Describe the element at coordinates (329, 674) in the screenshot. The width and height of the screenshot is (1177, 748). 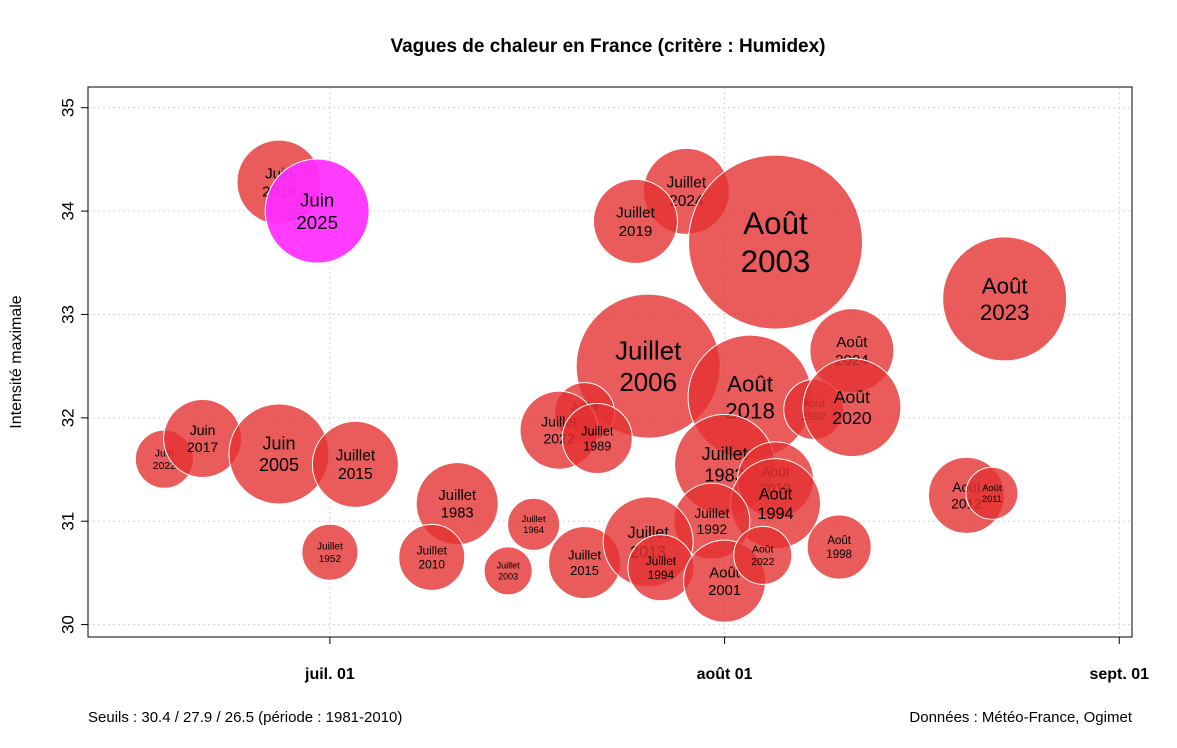
I see `x-tick-label: juil. 01` at that location.